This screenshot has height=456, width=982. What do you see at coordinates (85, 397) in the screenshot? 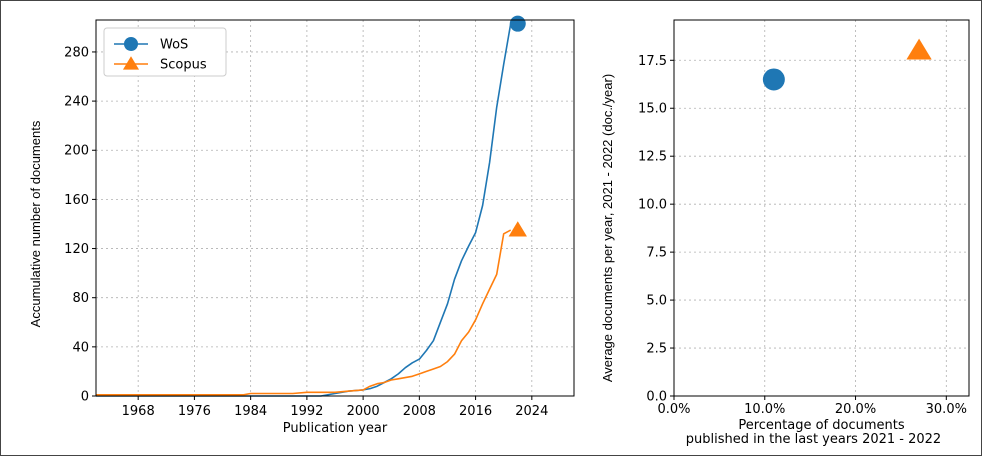
I see `y-tick-label: 0` at bounding box center [85, 397].